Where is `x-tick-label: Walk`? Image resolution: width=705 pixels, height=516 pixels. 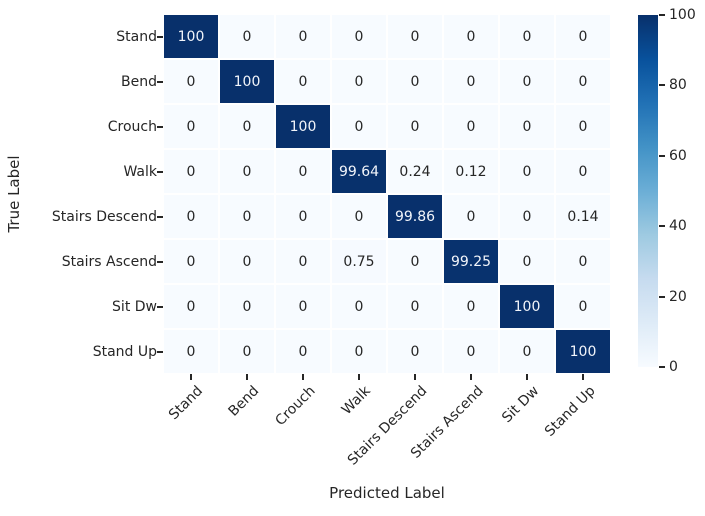
x-tick-label: Walk is located at coordinates (357, 401).